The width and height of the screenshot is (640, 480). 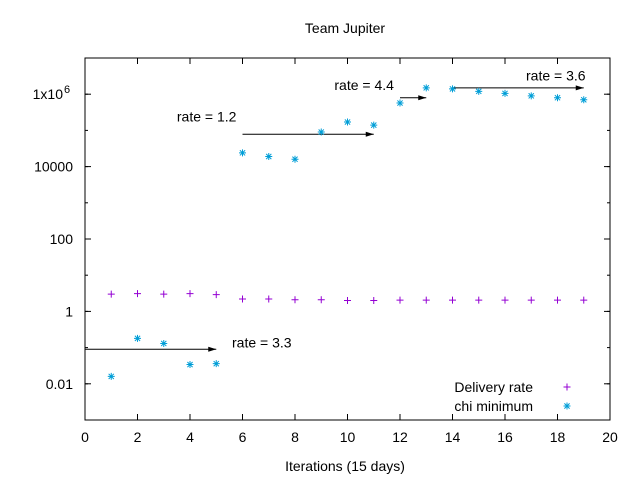 What do you see at coordinates (262, 343) in the screenshot?
I see `annotation-text: rate = 3.3` at bounding box center [262, 343].